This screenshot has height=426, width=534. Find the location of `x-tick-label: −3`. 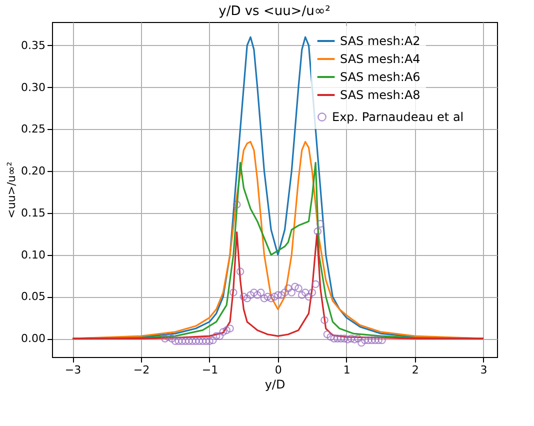

x-tick-label: −3 is located at coordinates (73, 370).